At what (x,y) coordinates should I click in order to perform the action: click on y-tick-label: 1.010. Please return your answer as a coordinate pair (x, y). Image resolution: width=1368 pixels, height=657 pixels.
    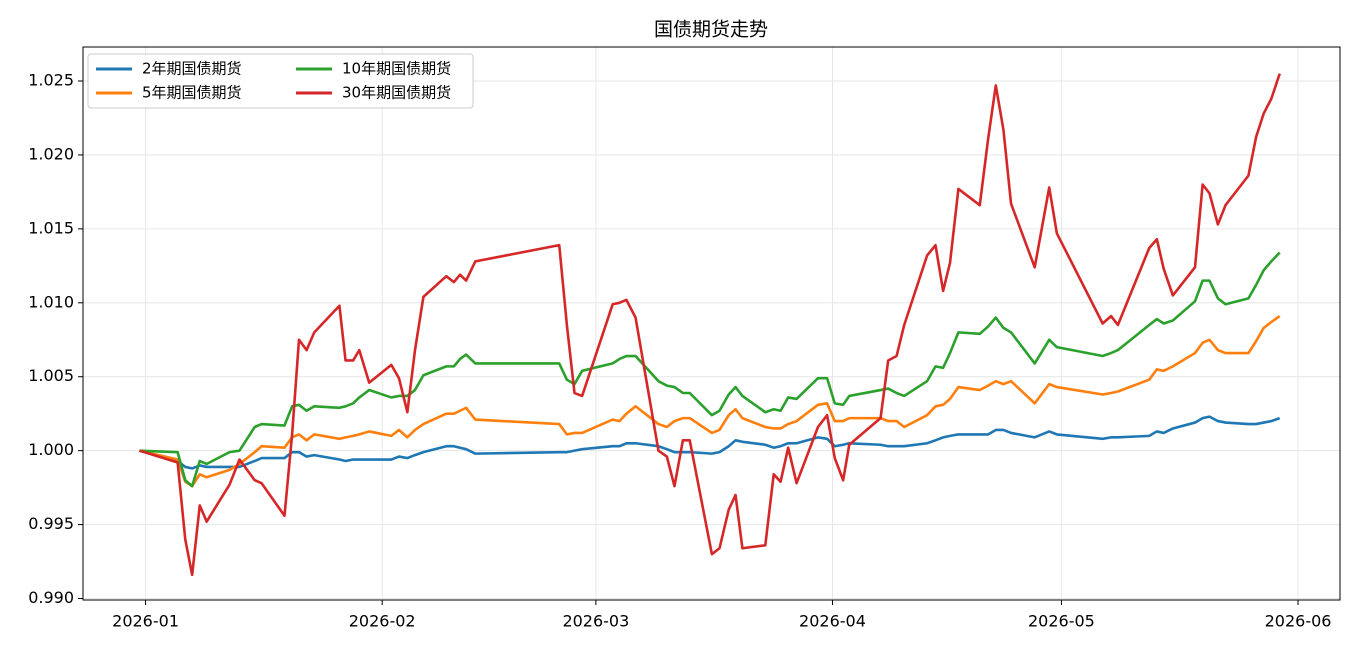
    Looking at the image, I should click on (51, 301).